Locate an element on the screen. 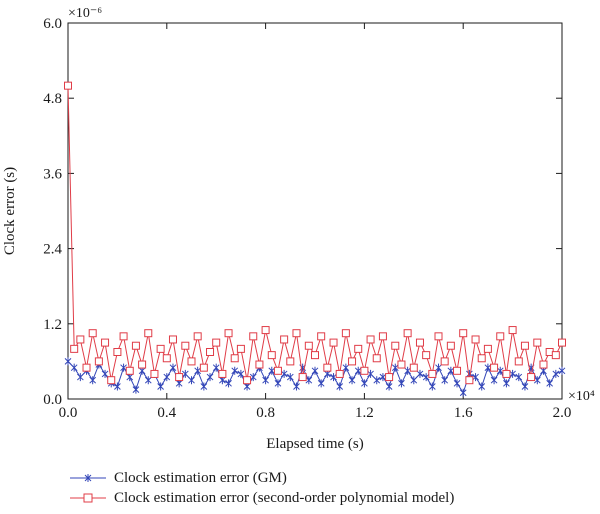  x-tick-label: 0.0 is located at coordinates (68, 413).